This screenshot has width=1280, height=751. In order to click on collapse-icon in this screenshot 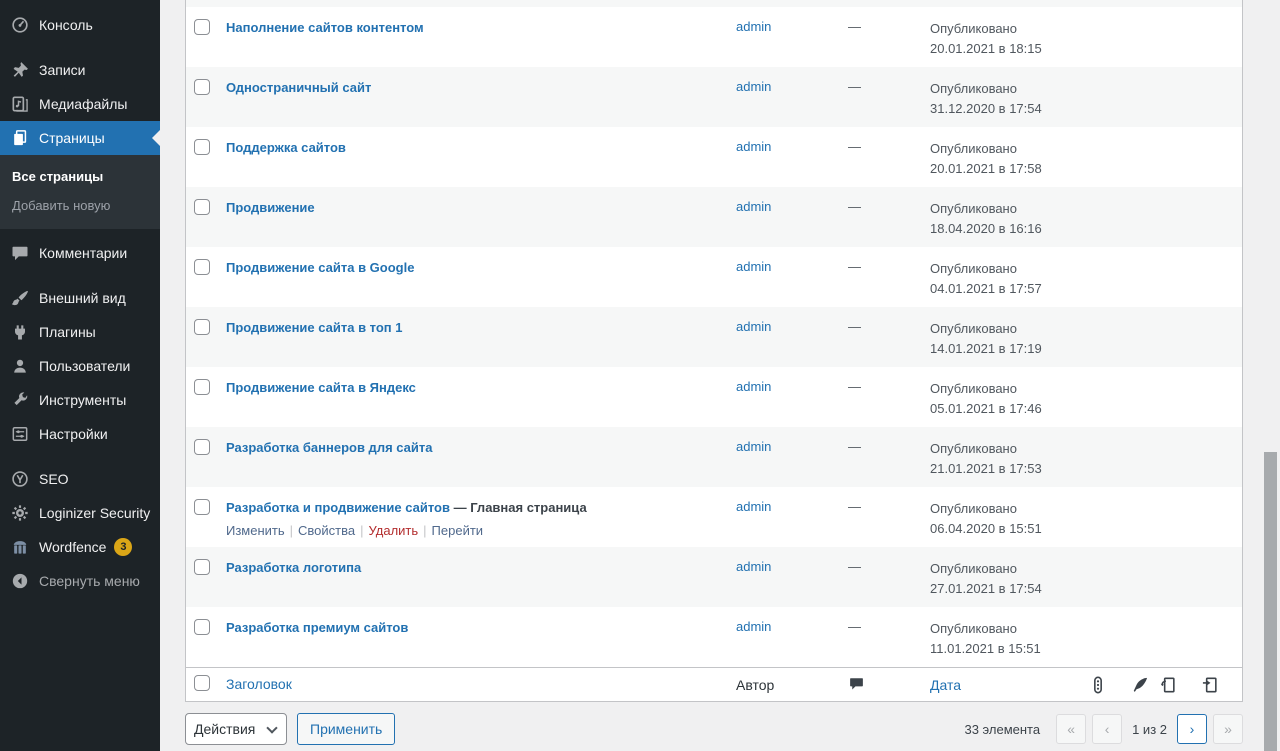, I will do `click(20, 581)`.